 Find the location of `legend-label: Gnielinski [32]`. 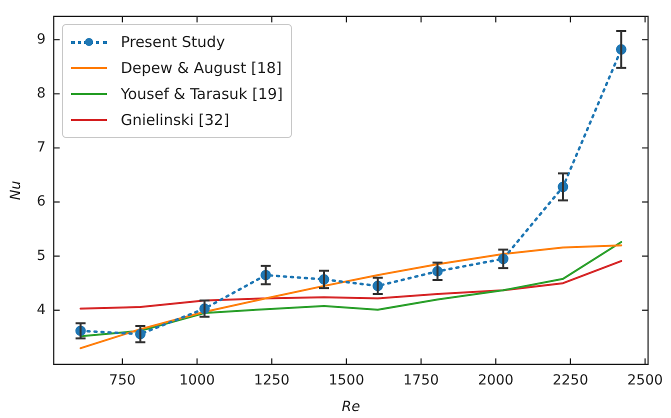

legend-label: Gnielinski [32] is located at coordinates (175, 120).